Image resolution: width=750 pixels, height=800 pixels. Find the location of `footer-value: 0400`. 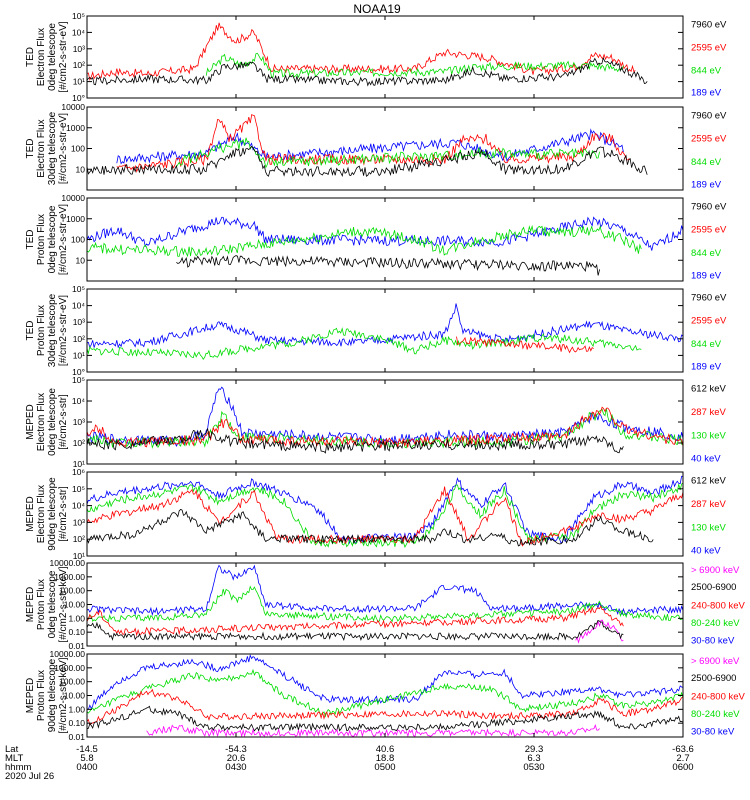

footer-value: 0400 is located at coordinates (86, 767).